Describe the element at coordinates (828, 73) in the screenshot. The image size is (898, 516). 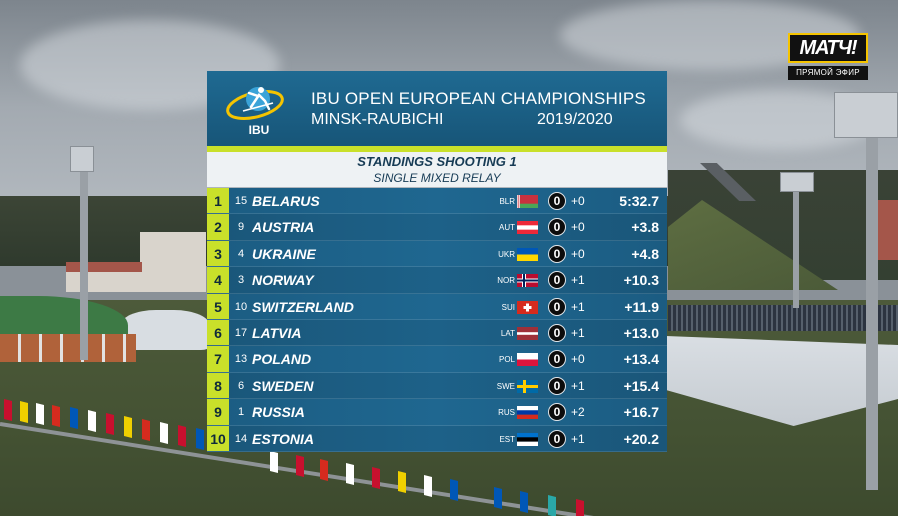
I see `live-label: ПРЯМОЙ ЭФИР` at that location.